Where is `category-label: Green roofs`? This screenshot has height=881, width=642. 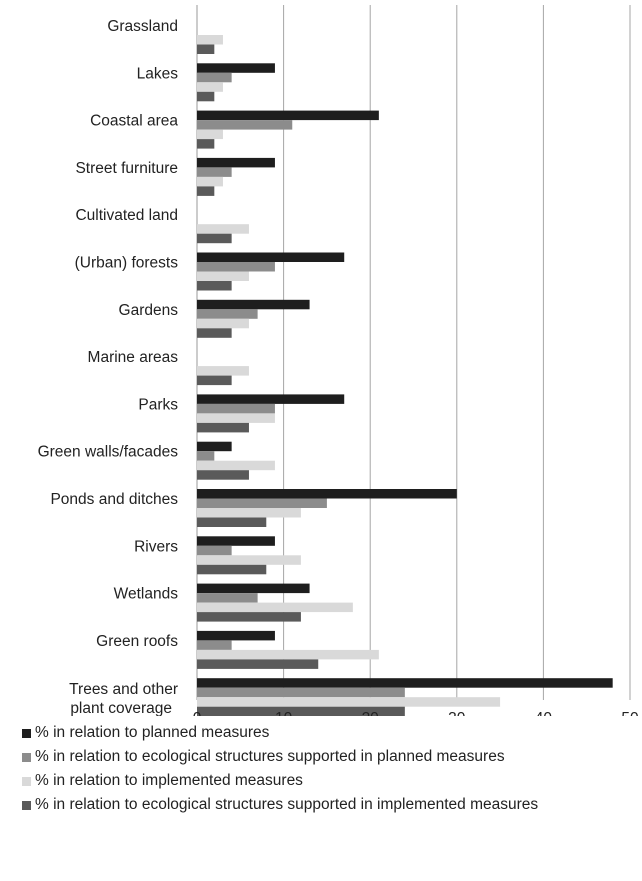 category-label: Green roofs is located at coordinates (137, 641).